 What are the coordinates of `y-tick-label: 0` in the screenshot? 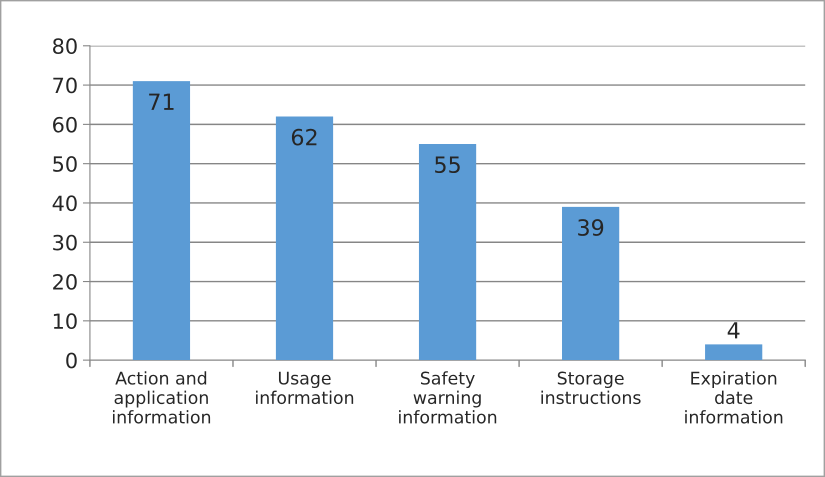 It's located at (71, 360).